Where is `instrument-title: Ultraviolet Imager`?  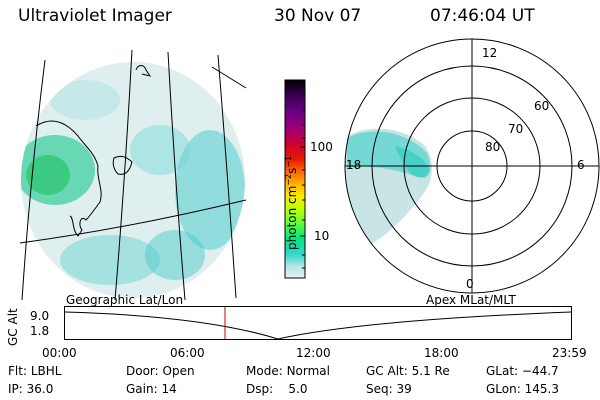
instrument-title: Ultraviolet Imager is located at coordinates (95, 16).